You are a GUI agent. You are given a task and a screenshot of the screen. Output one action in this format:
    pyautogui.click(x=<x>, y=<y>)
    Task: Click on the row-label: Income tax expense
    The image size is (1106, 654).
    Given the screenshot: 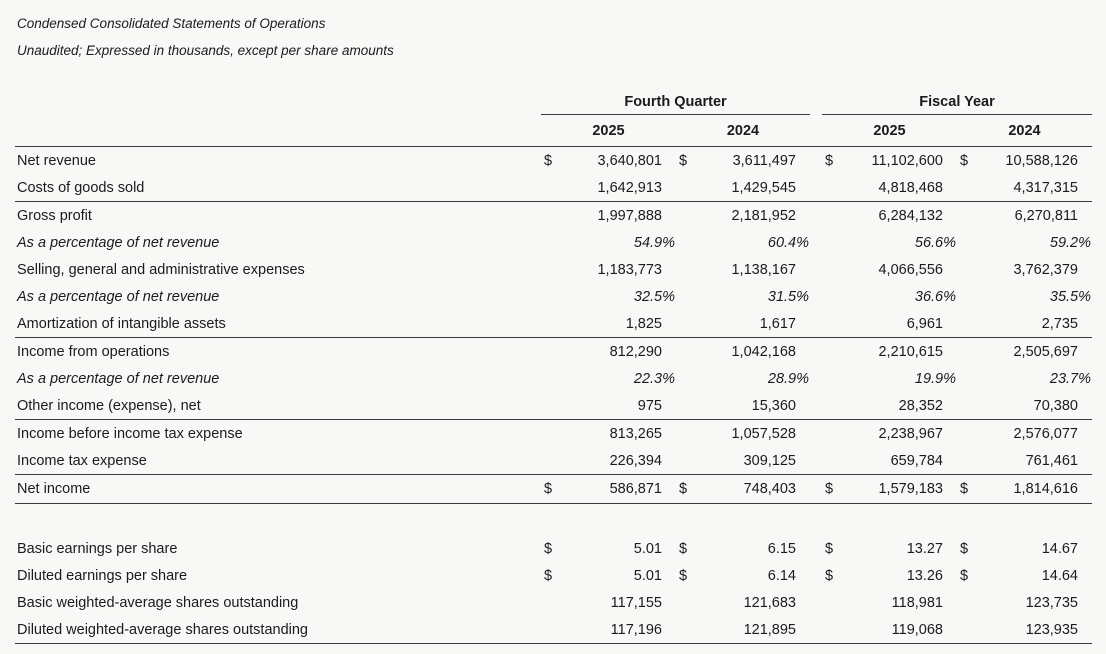 What is the action you would take?
    pyautogui.click(x=82, y=460)
    